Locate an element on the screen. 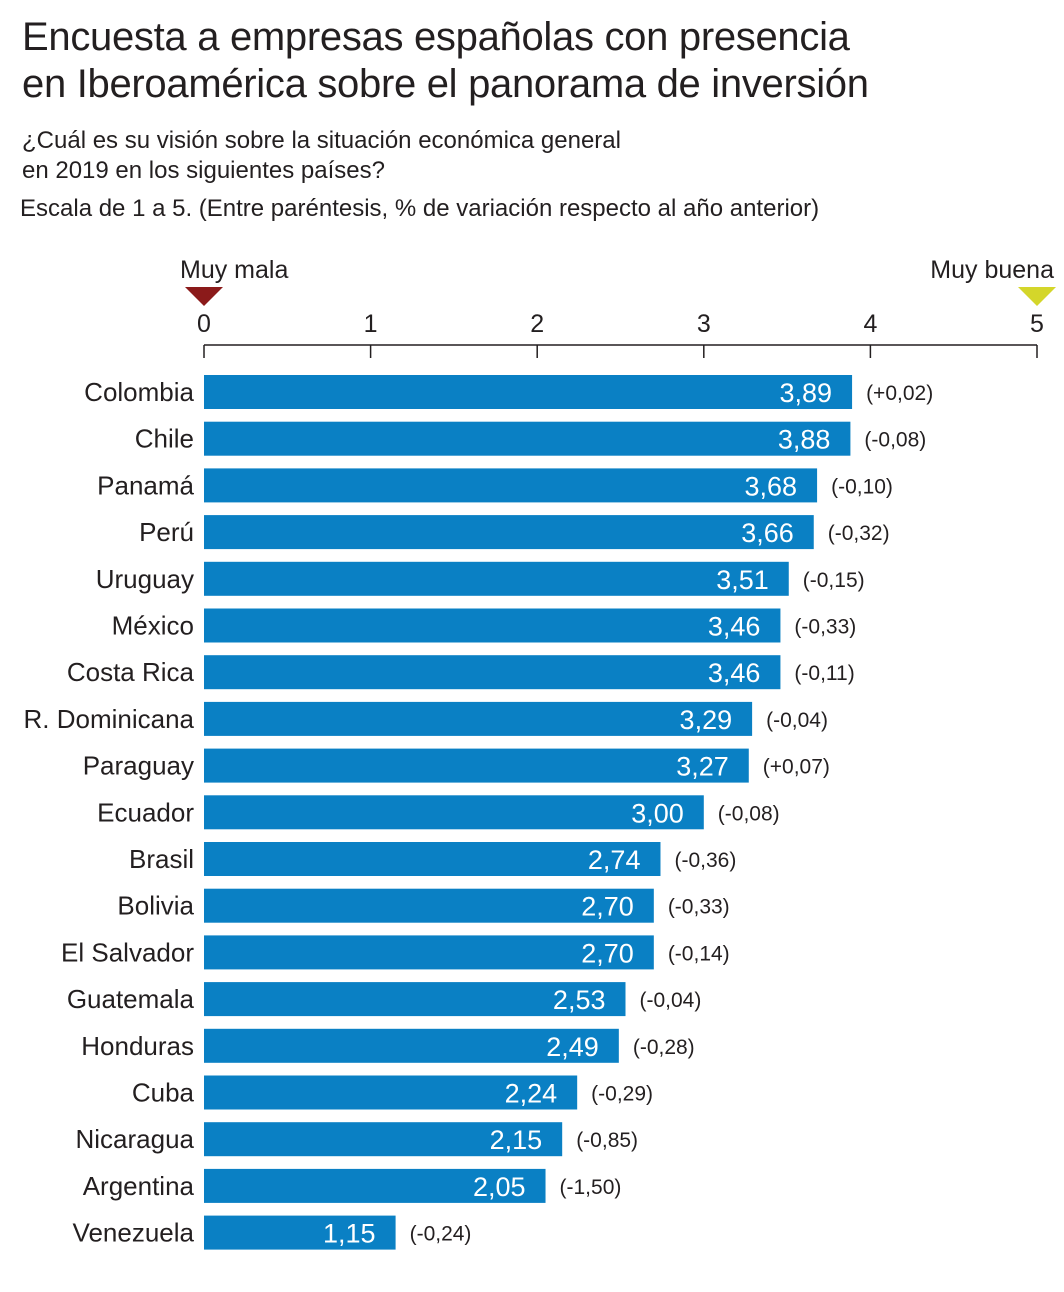  category-label: Cuba is located at coordinates (163, 1093).